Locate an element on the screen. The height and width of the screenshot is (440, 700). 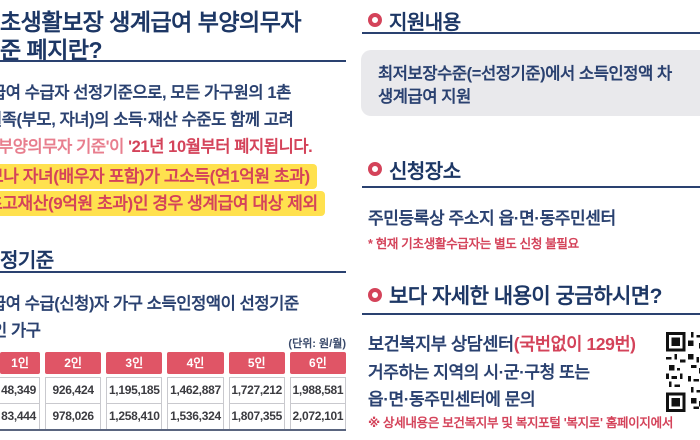
criteria-section-title: 정기준 is located at coordinates (27, 261).